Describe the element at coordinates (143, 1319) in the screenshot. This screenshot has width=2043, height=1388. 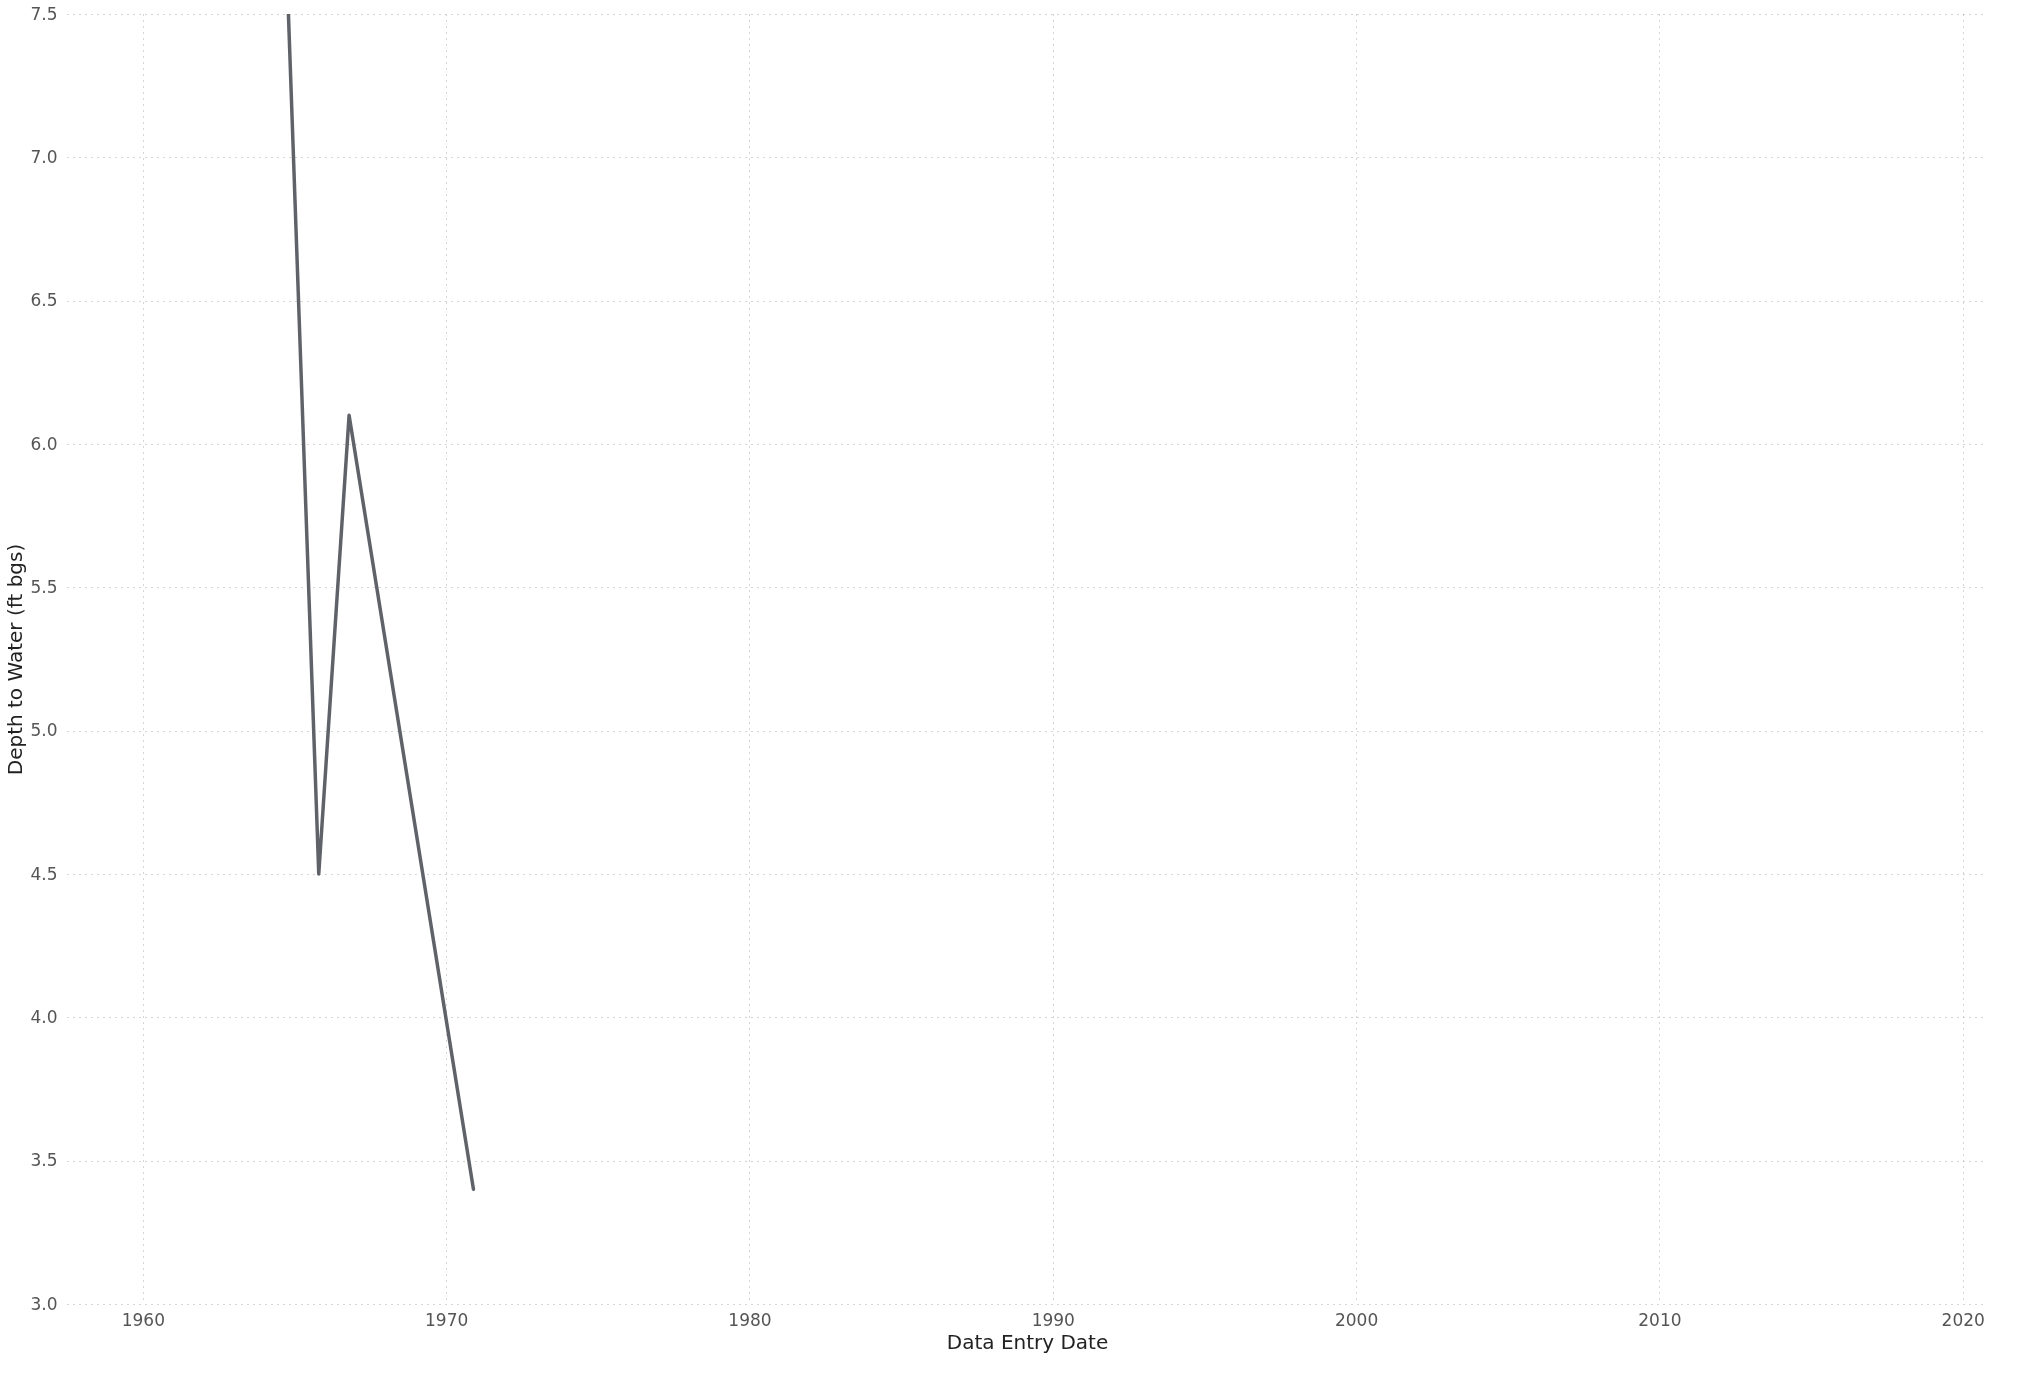
I see `x-tick-label: 1960` at that location.